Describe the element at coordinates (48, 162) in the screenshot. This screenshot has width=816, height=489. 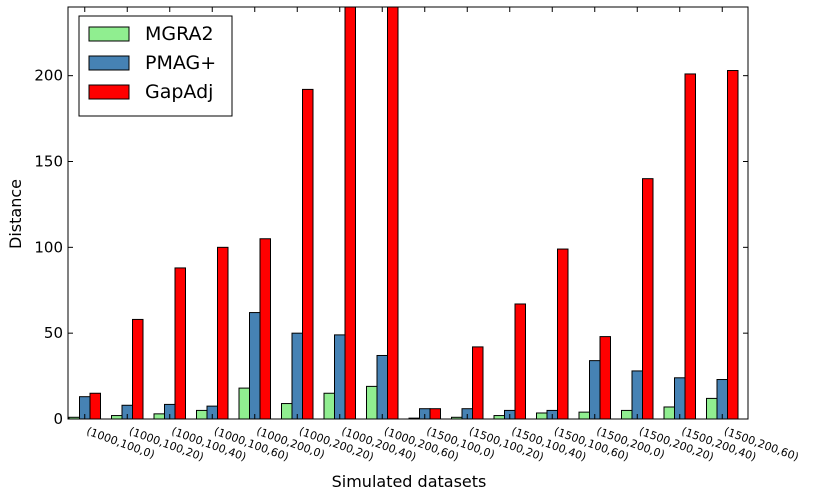
I see `y-tick-label: 150` at that location.